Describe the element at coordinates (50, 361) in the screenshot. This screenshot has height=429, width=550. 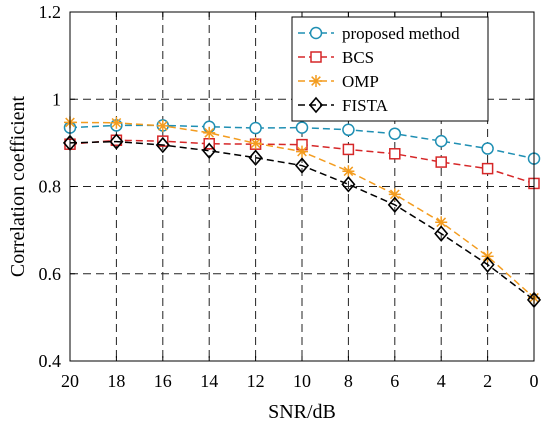
I see `y-tick-label: 0.4` at that location.